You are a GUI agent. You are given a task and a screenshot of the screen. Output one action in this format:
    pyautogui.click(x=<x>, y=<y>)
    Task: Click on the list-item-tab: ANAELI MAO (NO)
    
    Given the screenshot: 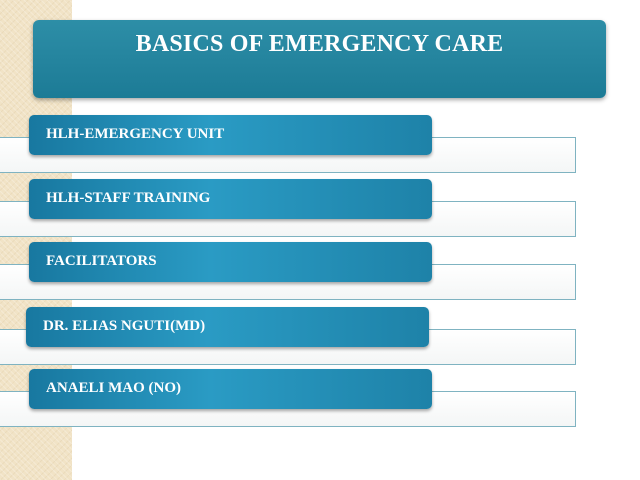 What is the action you would take?
    pyautogui.click(x=230, y=389)
    